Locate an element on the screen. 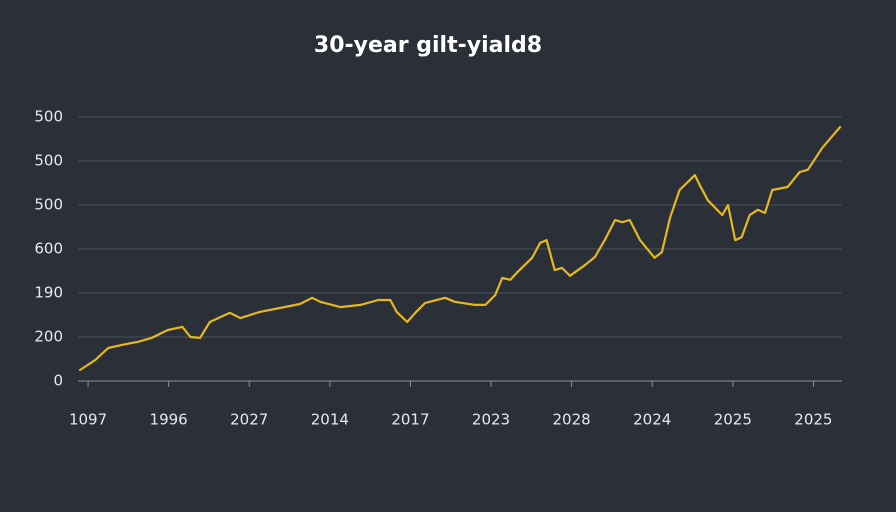 This screenshot has height=512, width=896. y-tick-label: 190 is located at coordinates (48, 293).